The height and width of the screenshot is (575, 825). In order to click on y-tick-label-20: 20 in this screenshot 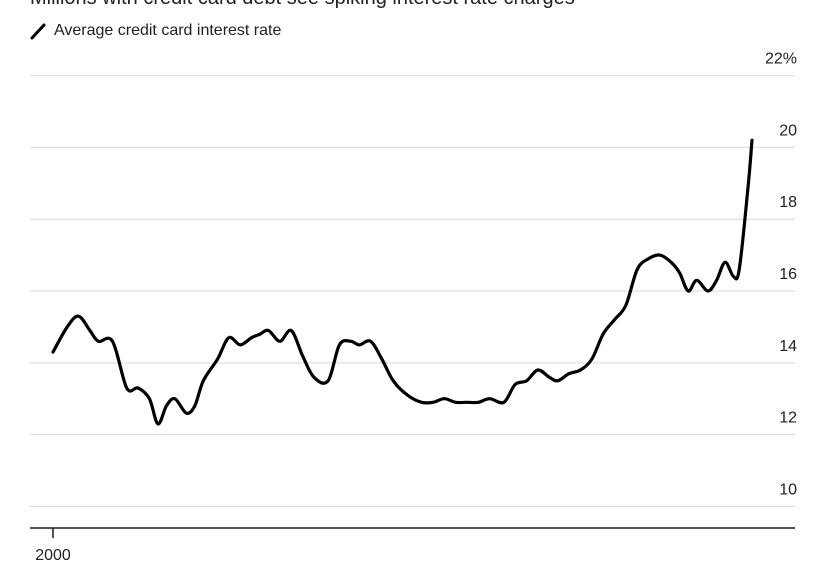, I will do `click(788, 130)`.